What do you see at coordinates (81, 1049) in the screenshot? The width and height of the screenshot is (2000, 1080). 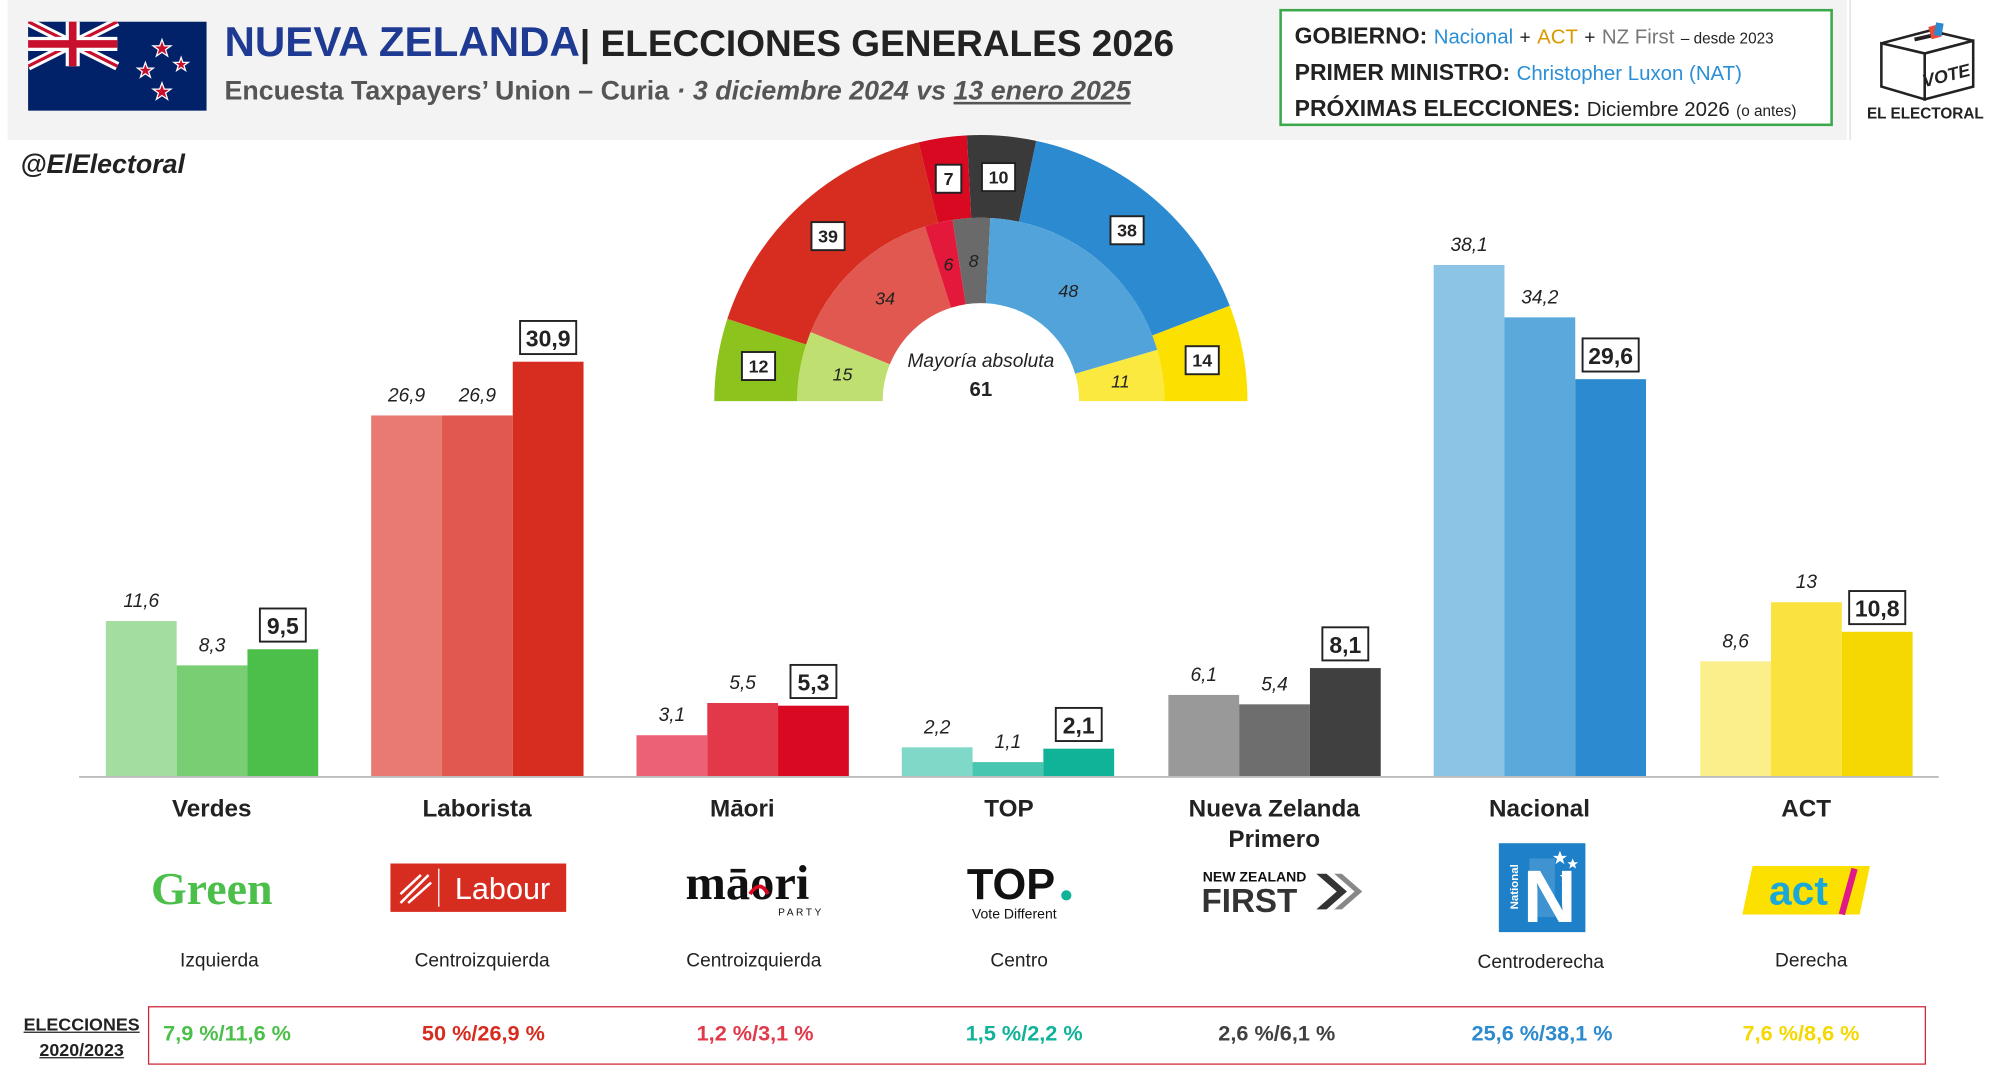 I see `elections-label-line2: 2020/2023` at bounding box center [81, 1049].